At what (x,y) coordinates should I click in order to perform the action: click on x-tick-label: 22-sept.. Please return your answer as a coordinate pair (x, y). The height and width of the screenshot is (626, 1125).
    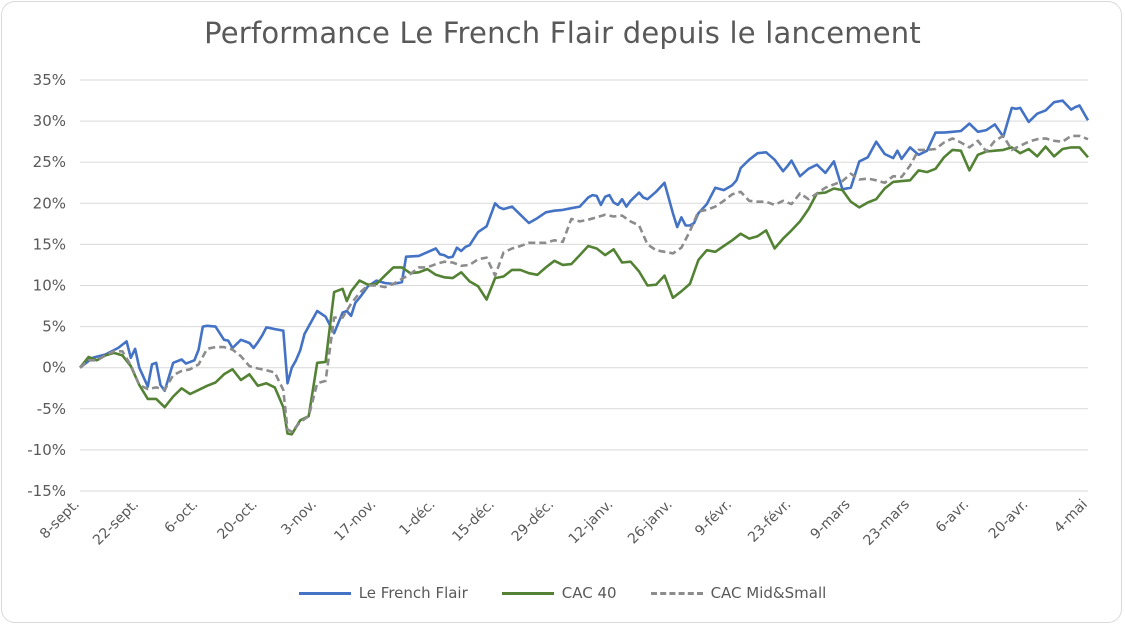
    Looking at the image, I should click on (116, 523).